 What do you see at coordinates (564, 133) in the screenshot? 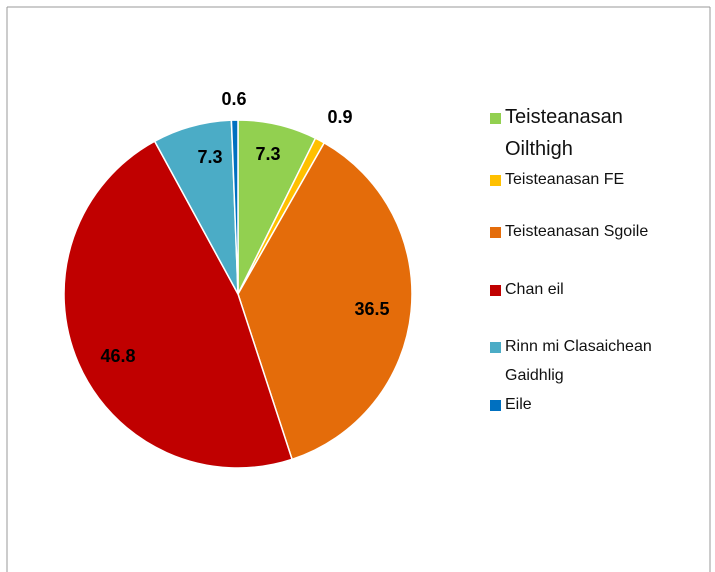
I see `legend-label: Teisteanasan Oilthigh` at bounding box center [564, 133].